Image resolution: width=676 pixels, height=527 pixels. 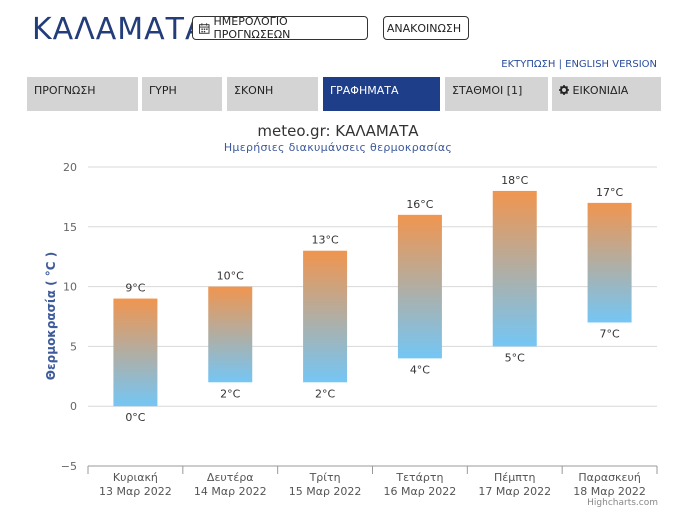 What do you see at coordinates (252, 28) in the screenshot?
I see `forecast-calendar-label: ΗΜΕΡΟΛΟΓΙΟ ΠΡΟΓΝΩΣΕΩΝ` at bounding box center [252, 28].